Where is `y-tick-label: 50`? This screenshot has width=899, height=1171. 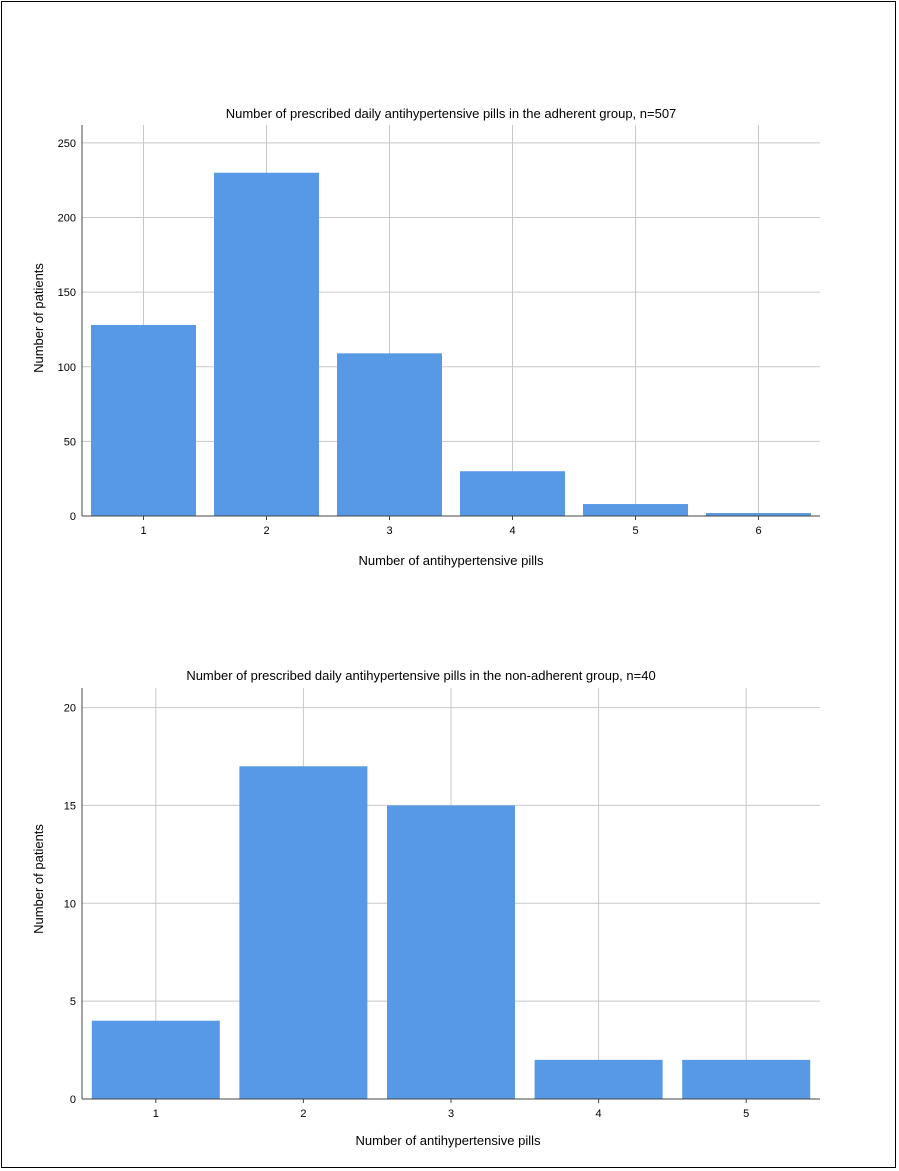 y-tick-label: 50 is located at coordinates (70, 442).